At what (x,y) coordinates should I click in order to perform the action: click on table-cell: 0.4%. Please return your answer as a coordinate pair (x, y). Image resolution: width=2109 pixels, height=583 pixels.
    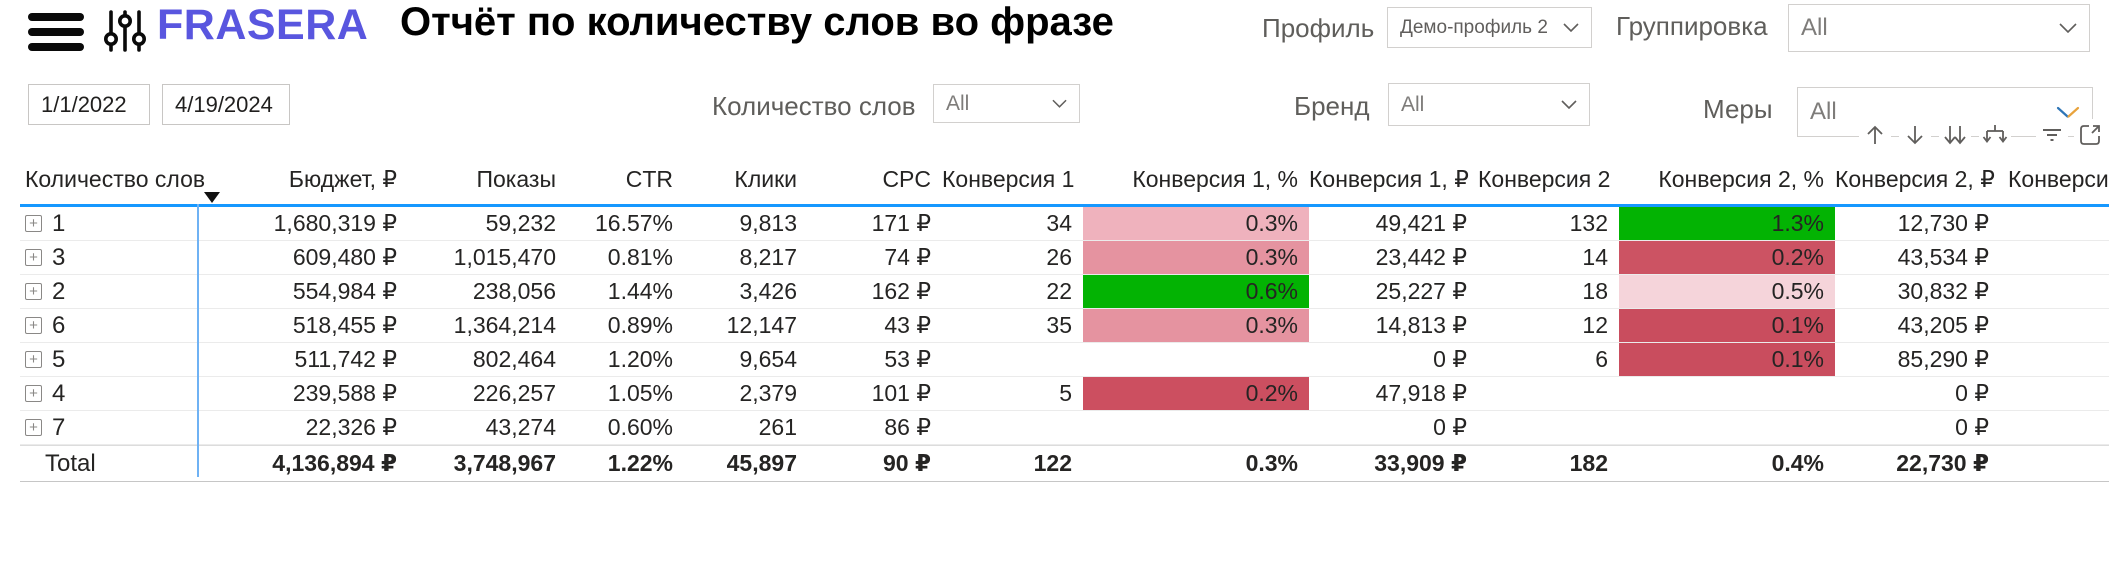
    Looking at the image, I should click on (1797, 463).